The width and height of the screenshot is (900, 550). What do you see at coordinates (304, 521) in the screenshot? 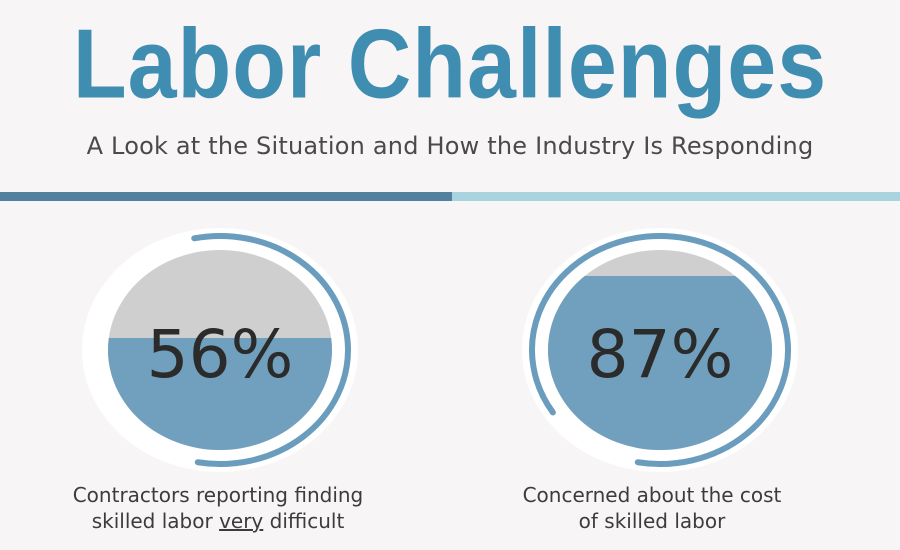
I see `caption-text: difficult` at bounding box center [304, 521].